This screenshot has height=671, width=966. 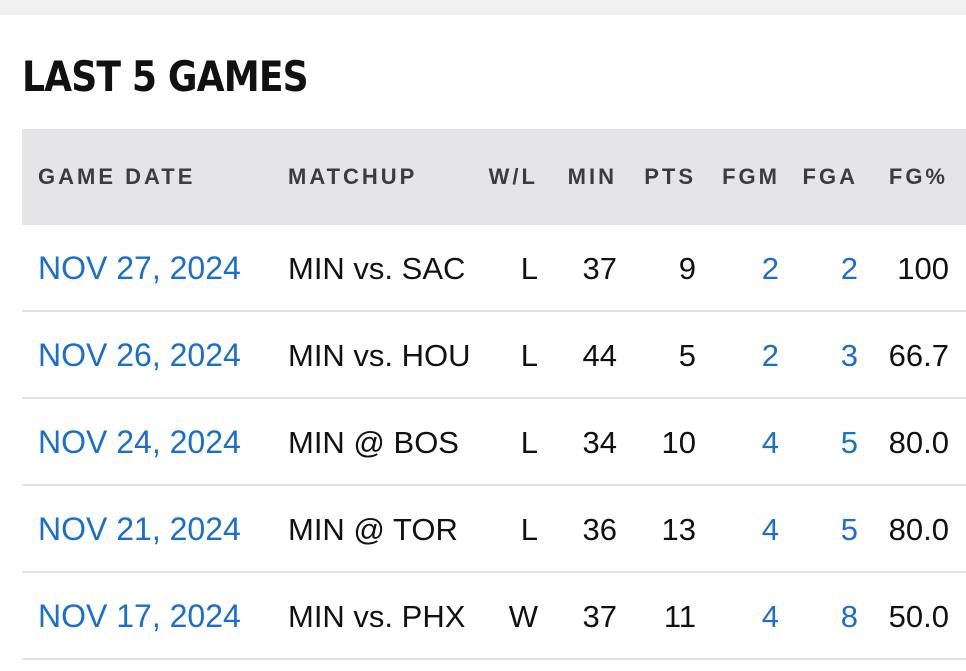 I want to click on game-date-link: NOV 27, 2024, so click(x=139, y=268).